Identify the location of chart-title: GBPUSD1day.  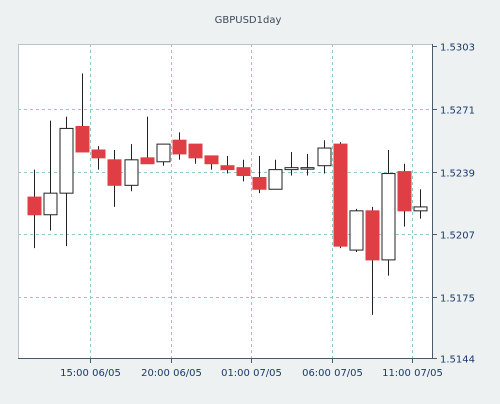
(248, 20).